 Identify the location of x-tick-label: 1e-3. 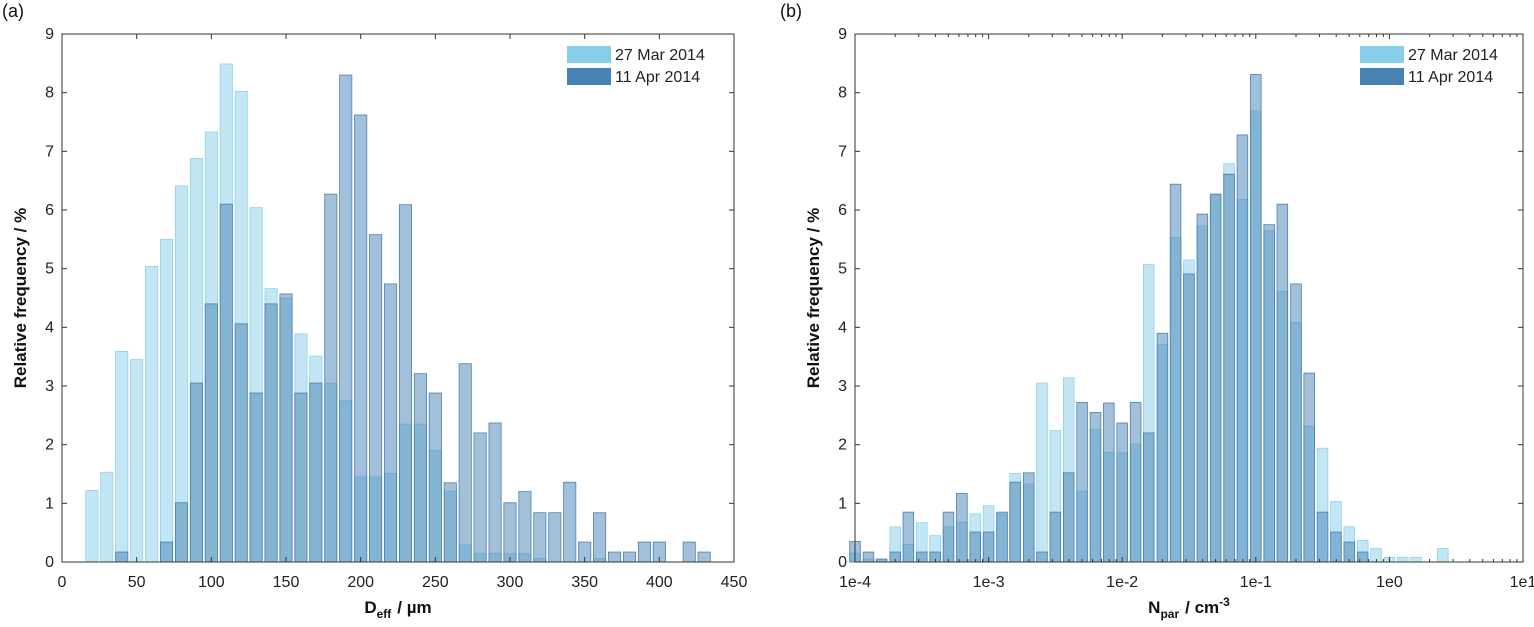
(989, 582).